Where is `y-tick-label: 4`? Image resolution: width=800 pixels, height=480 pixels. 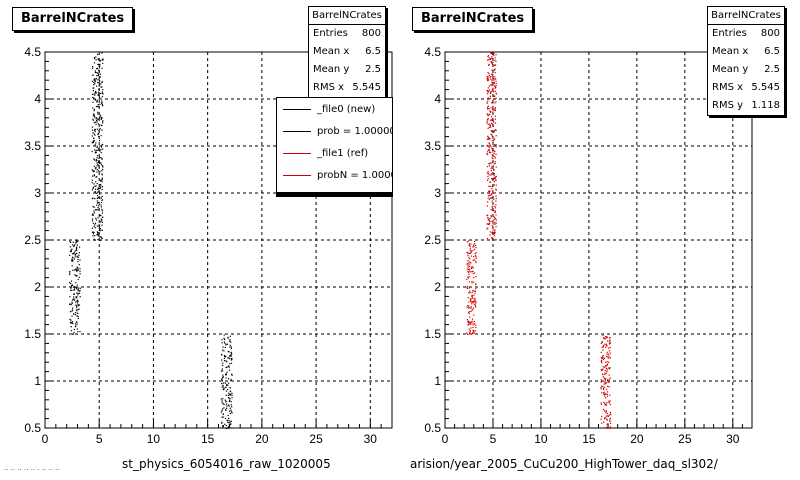
y-tick-label: 4 is located at coordinates (37, 99).